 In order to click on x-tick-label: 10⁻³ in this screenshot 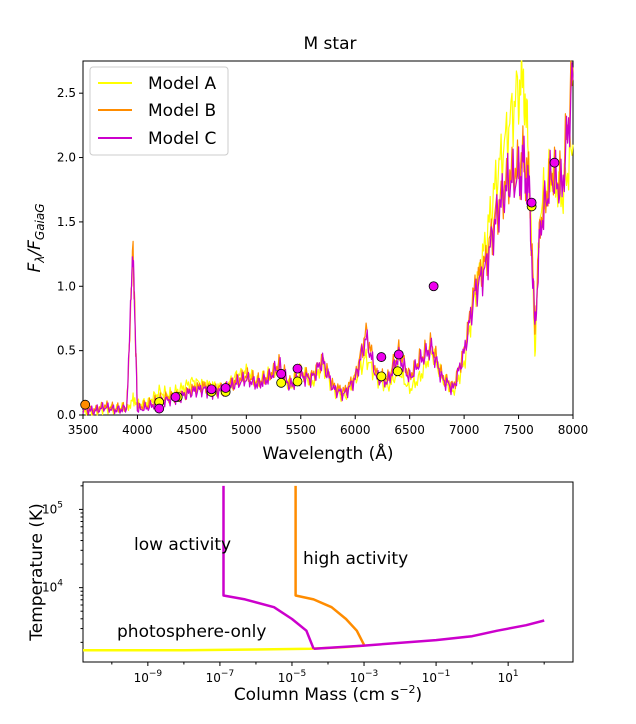, I will do `click(364, 677)`.